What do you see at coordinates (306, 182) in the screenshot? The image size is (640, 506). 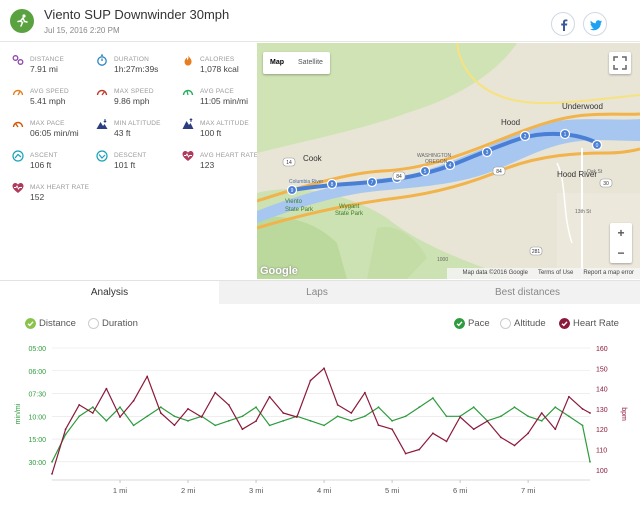 I see `map-label: Columbia River` at bounding box center [306, 182].